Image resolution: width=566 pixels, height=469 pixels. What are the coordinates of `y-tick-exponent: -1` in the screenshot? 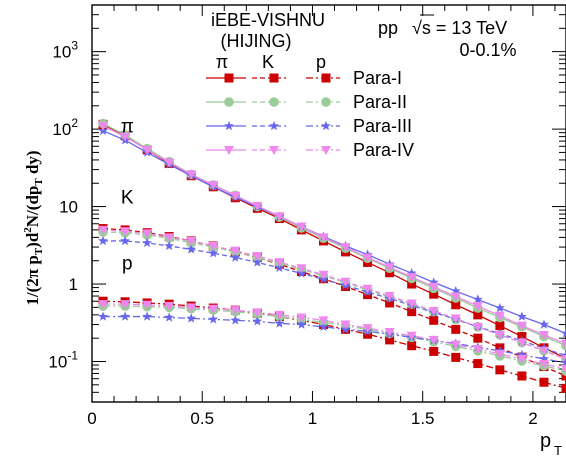 It's located at (72, 355).